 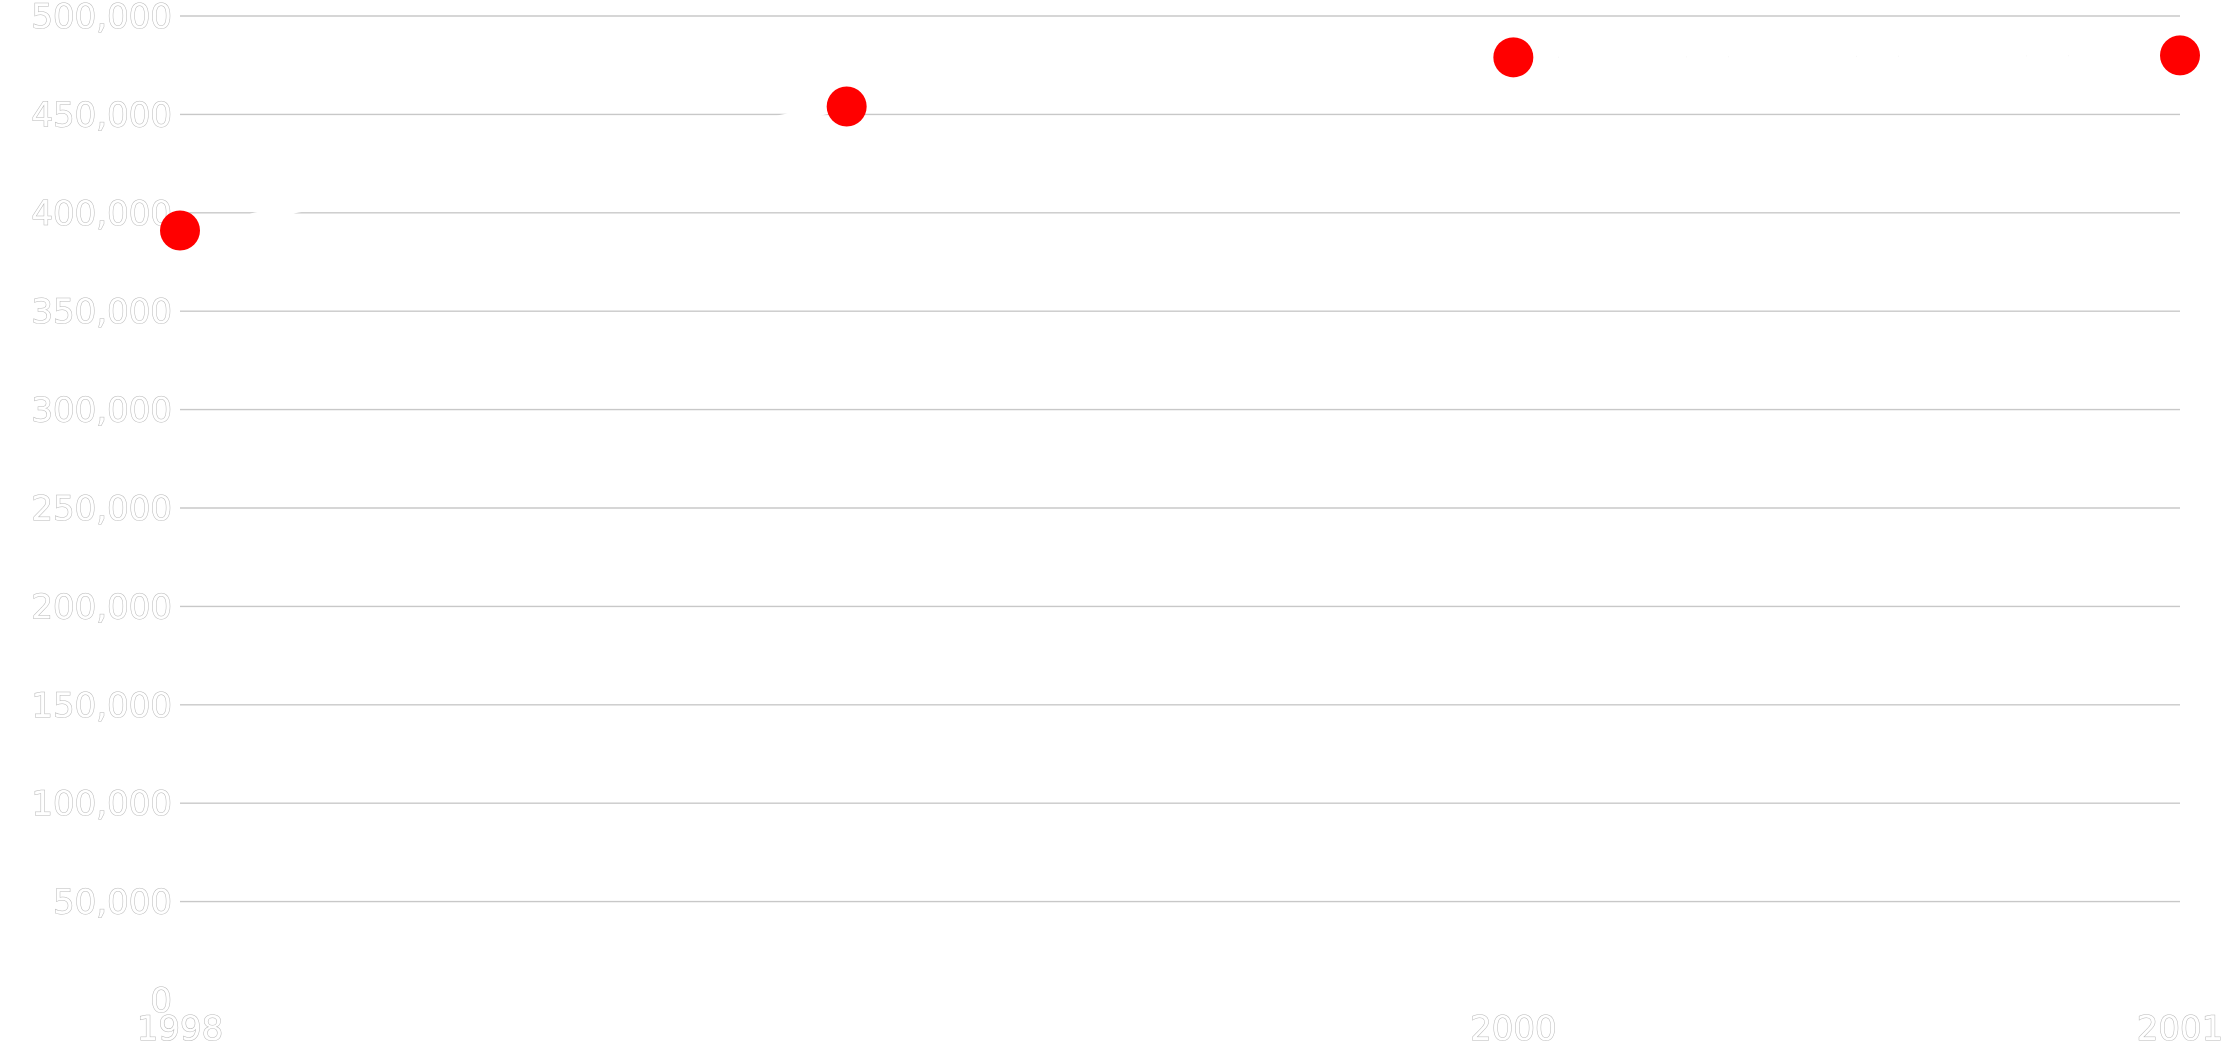 What do you see at coordinates (1513, 1029) in the screenshot?
I see `x-tick-label: 2000` at bounding box center [1513, 1029].